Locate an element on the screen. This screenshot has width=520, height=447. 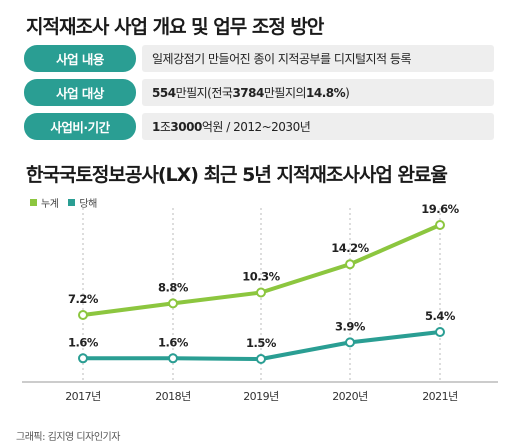
x-tick-label: 2021년 is located at coordinates (440, 396).